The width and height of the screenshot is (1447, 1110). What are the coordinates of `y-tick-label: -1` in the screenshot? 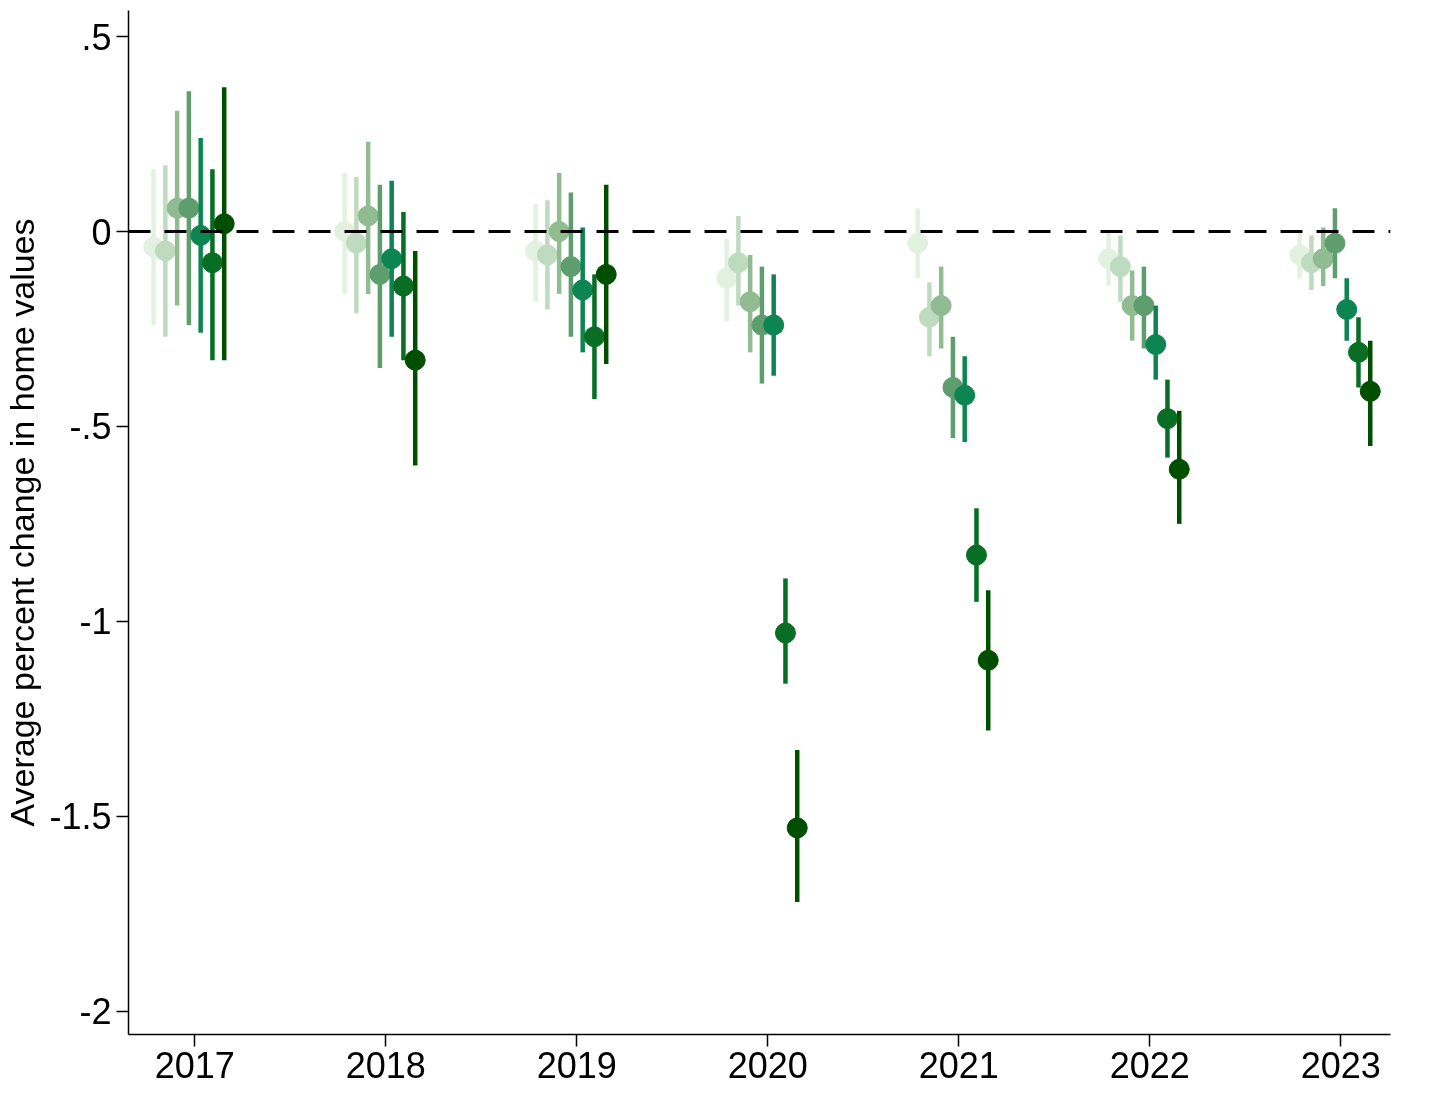 It's located at (95, 622).